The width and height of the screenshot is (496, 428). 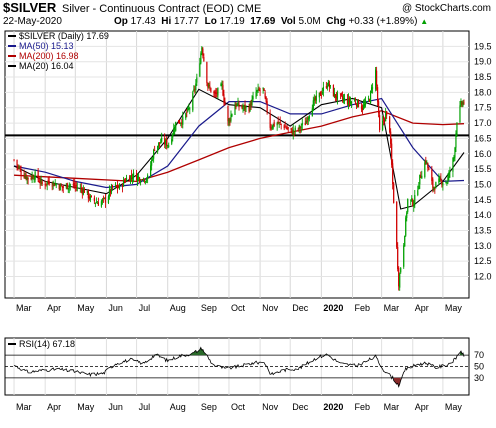 I want to click on price-y-tick-label: 12.5, so click(x=483, y=261).